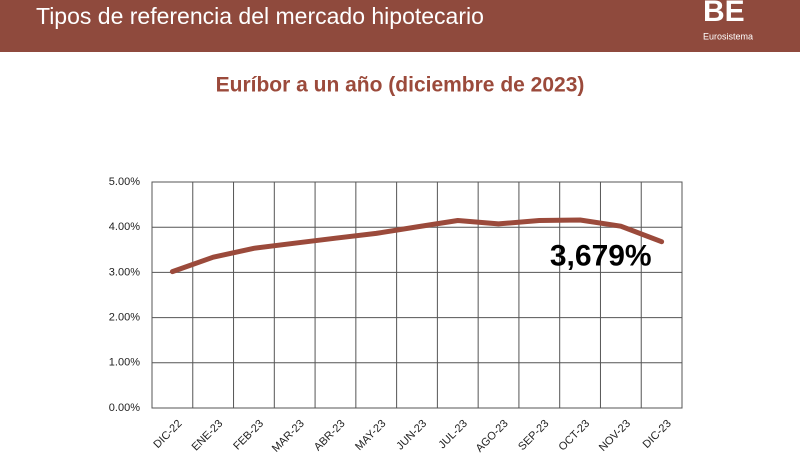  I want to click on x-tick-label: AGO-23, so click(492, 435).